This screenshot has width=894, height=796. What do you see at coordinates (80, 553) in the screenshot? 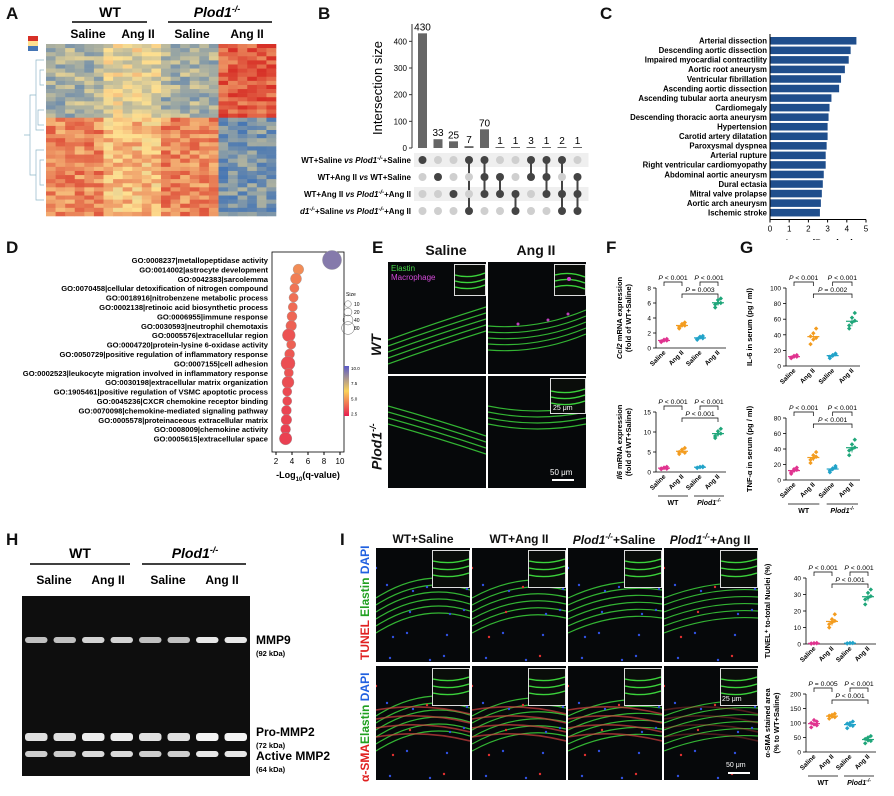
I see `gel-group-wt: WT` at bounding box center [80, 553].